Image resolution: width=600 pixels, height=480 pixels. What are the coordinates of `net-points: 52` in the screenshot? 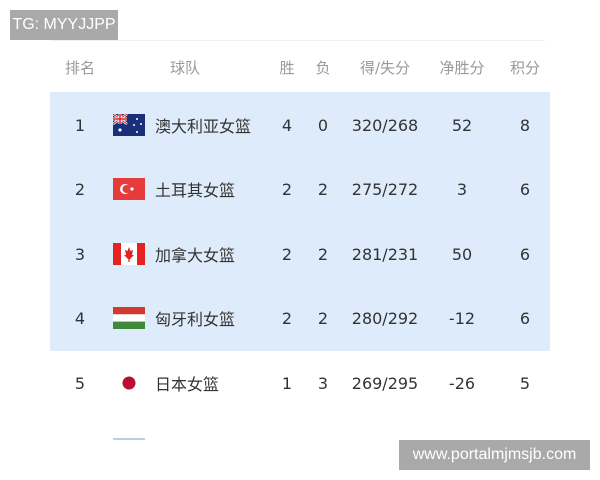 It's located at (462, 125).